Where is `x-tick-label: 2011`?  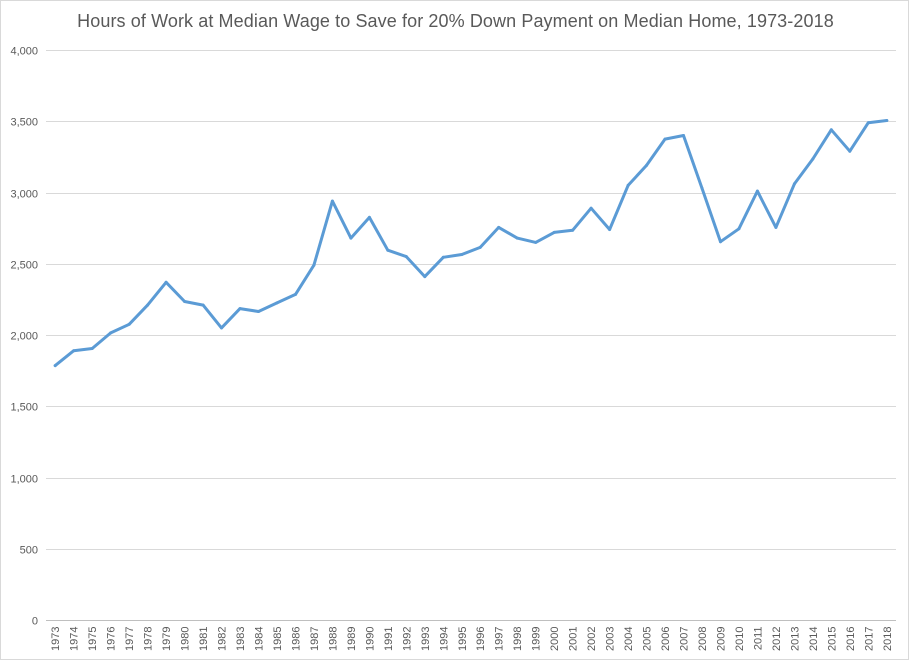 x-tick-label: 2011 is located at coordinates (758, 639).